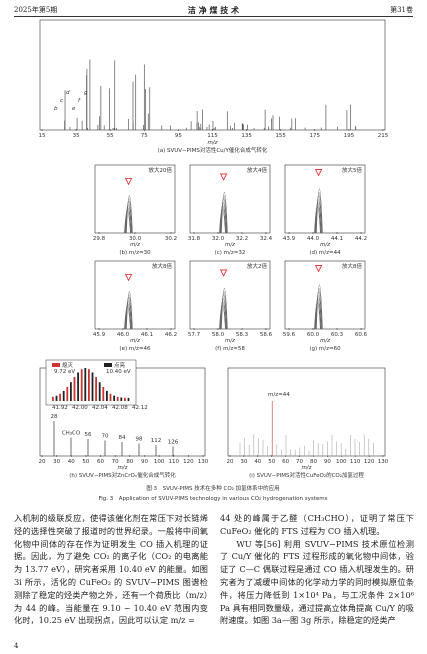 This screenshot has width=427, height=654. I want to click on x-tick-label: 45.9, so click(99, 335).